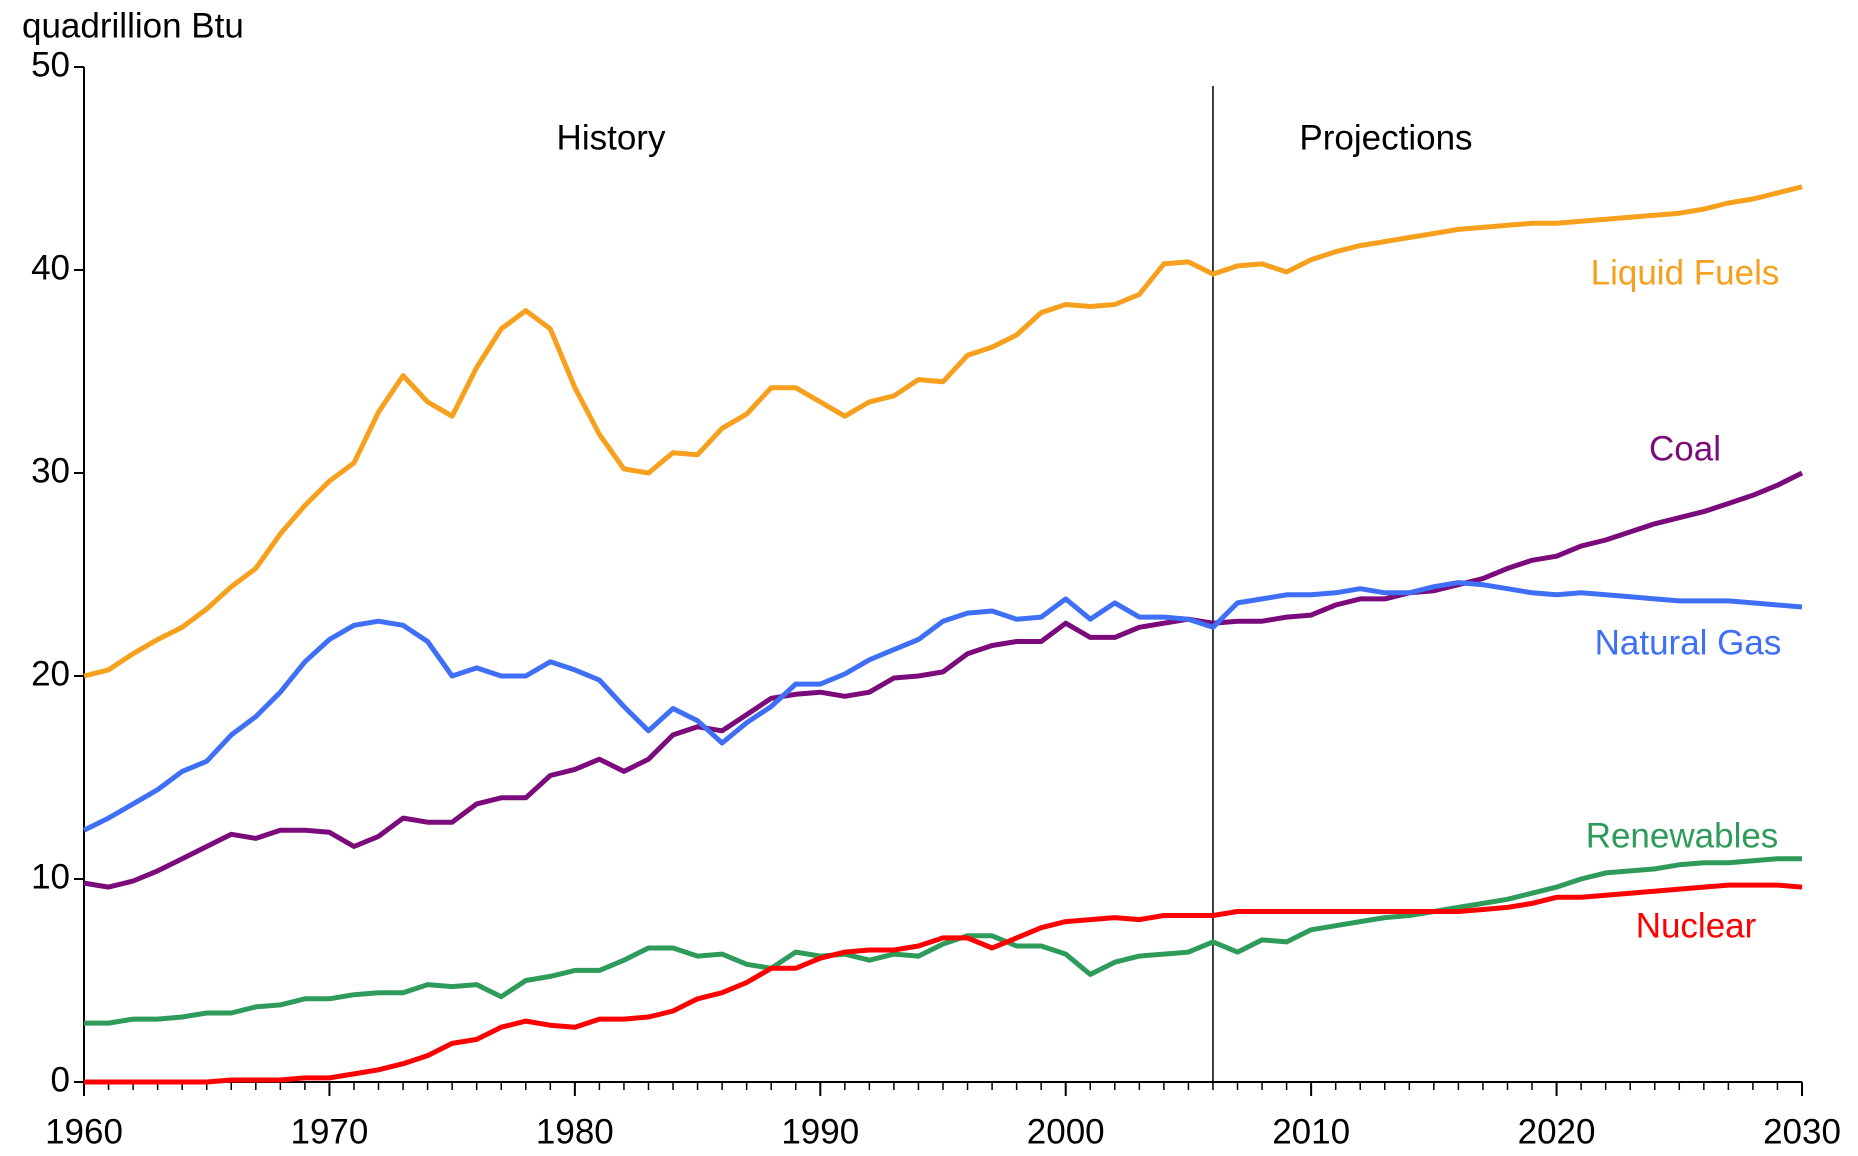 Image resolution: width=1858 pixels, height=1156 pixels. What do you see at coordinates (1682, 835) in the screenshot?
I see `series-label: Renewables` at bounding box center [1682, 835].